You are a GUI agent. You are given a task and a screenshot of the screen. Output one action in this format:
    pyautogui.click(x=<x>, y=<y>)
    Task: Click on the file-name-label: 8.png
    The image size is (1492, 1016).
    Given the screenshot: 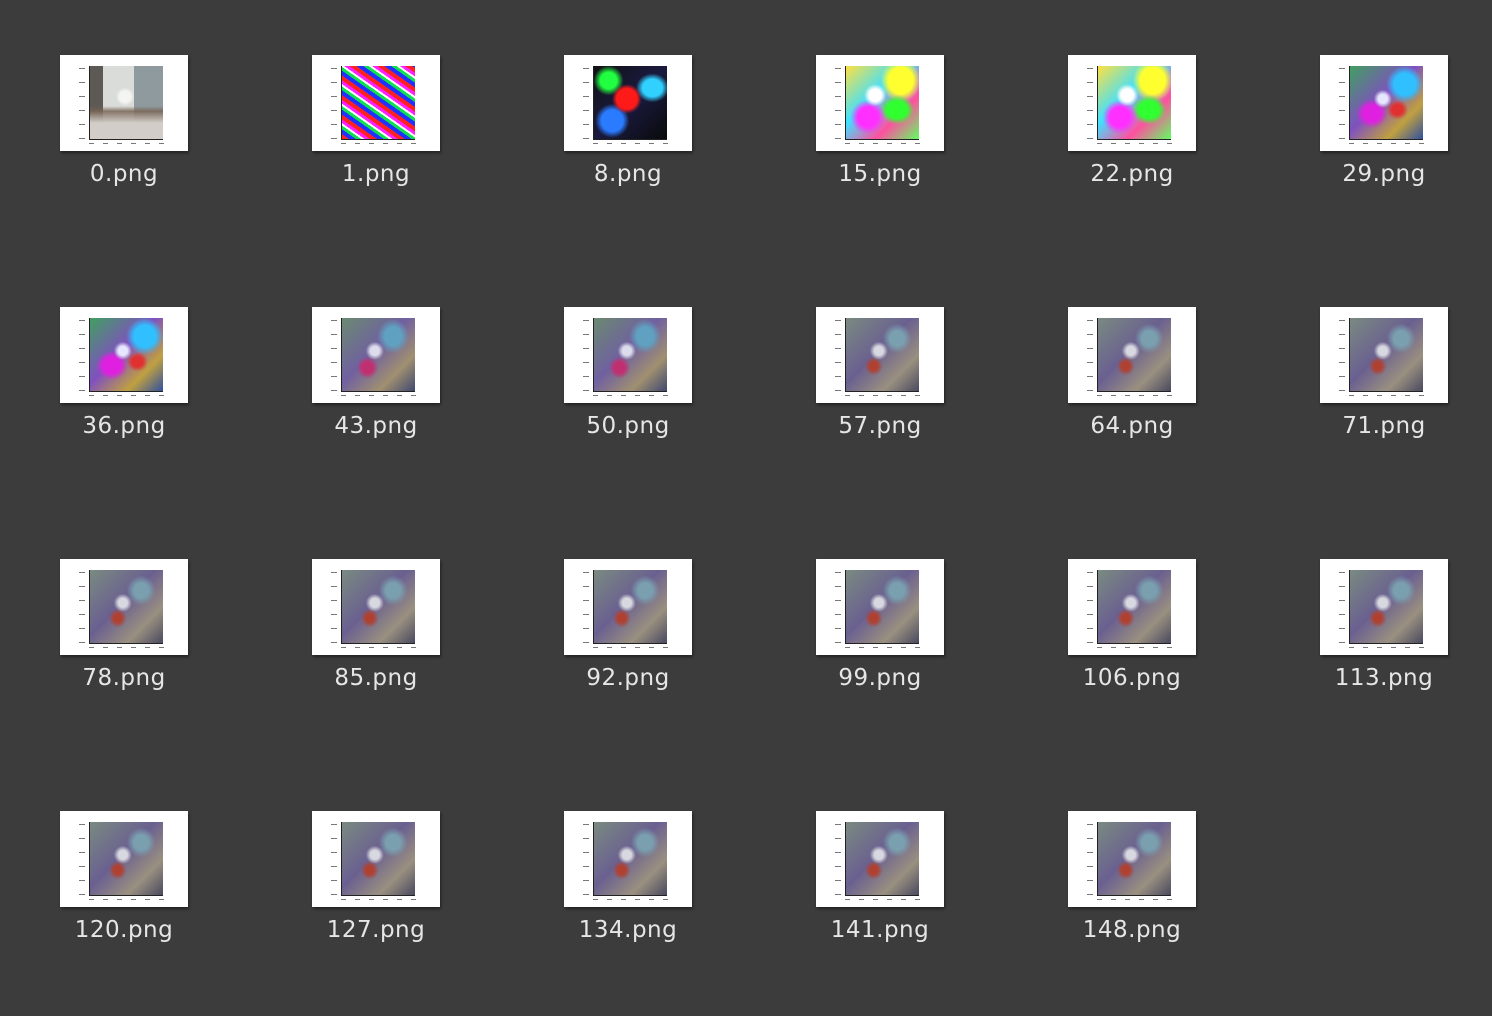 What is the action you would take?
    pyautogui.click(x=628, y=174)
    